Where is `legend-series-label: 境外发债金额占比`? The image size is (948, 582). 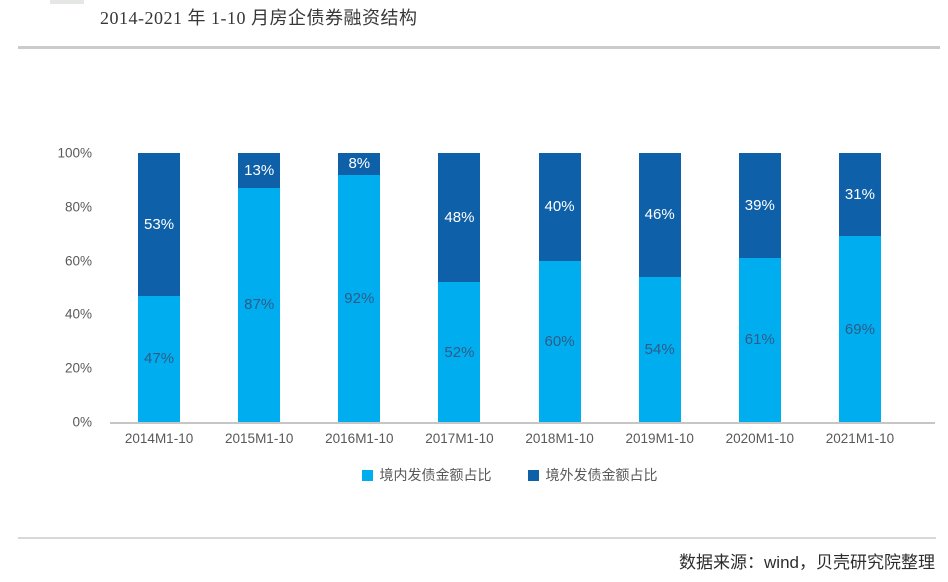
legend-series-label: 境外发债金额占比 is located at coordinates (601, 475).